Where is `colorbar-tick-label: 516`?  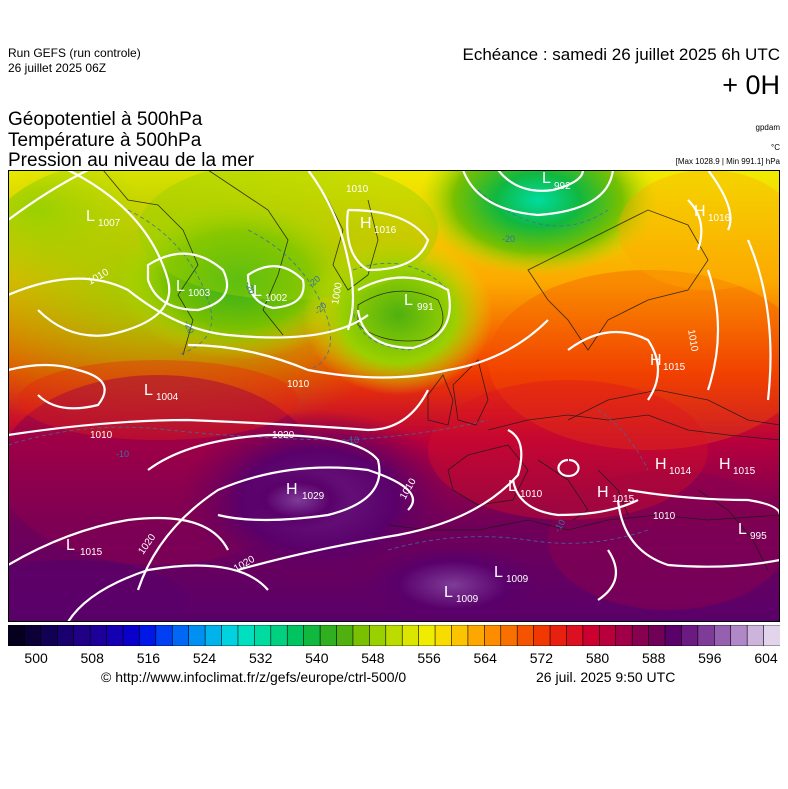
colorbar-tick-label: 516 is located at coordinates (148, 658).